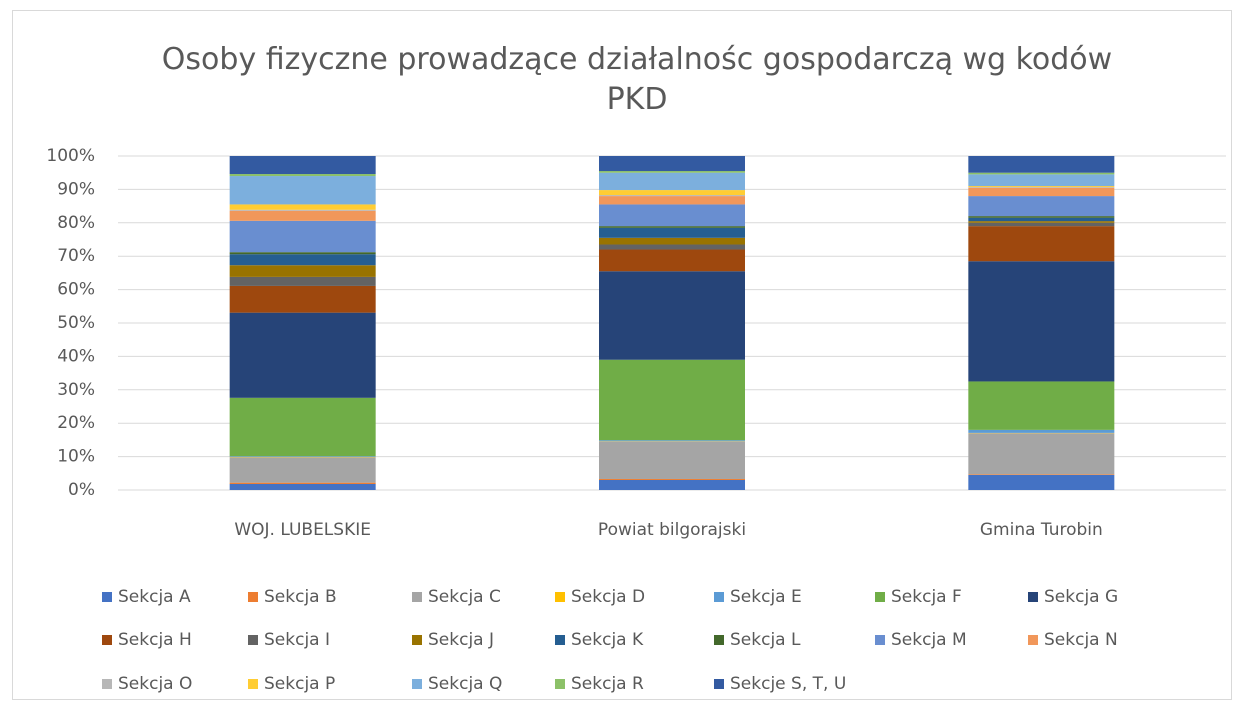  I want to click on y-tick-label: 20%, so click(76, 423).